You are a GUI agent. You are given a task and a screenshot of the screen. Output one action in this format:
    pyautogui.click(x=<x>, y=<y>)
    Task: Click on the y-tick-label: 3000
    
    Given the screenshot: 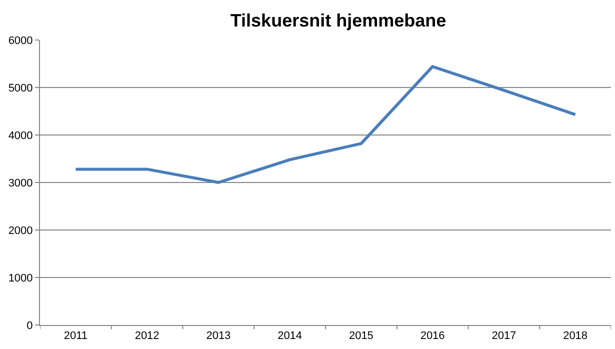 What is the action you would take?
    pyautogui.click(x=20, y=183)
    